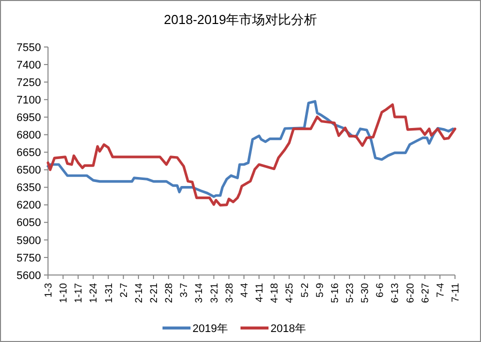 The height and width of the screenshot is (342, 481). I want to click on y-tick-label: 5750, so click(28, 258).